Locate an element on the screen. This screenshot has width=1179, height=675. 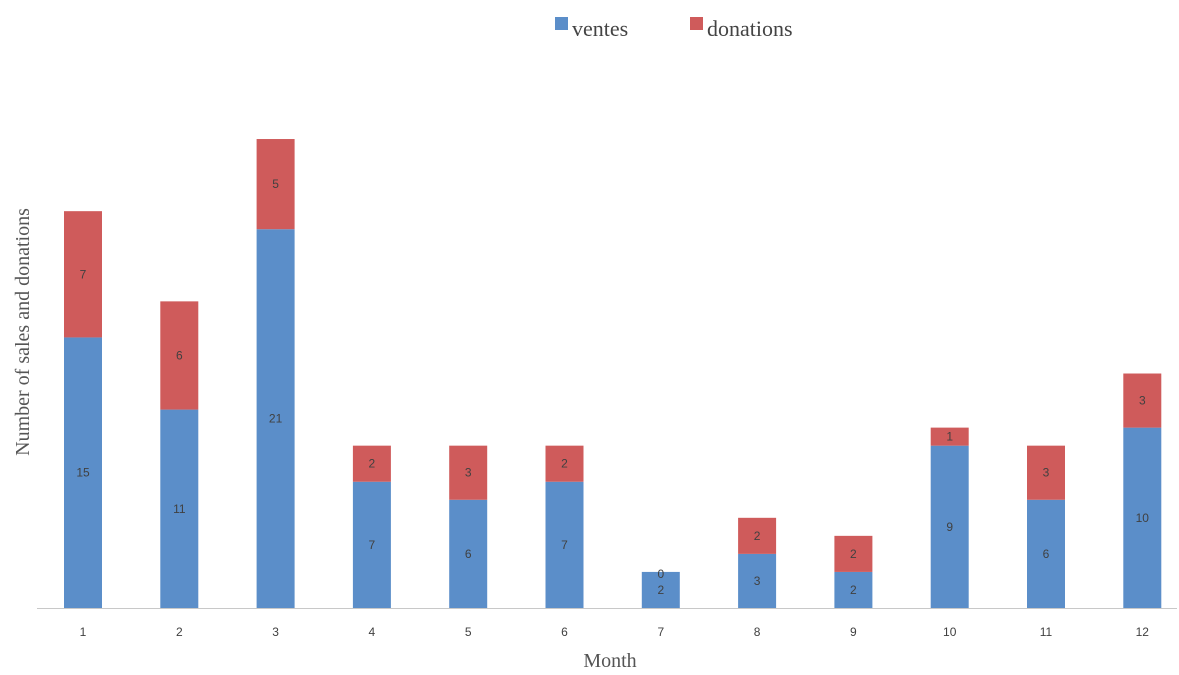
x-tick-label: 9 is located at coordinates (853, 632).